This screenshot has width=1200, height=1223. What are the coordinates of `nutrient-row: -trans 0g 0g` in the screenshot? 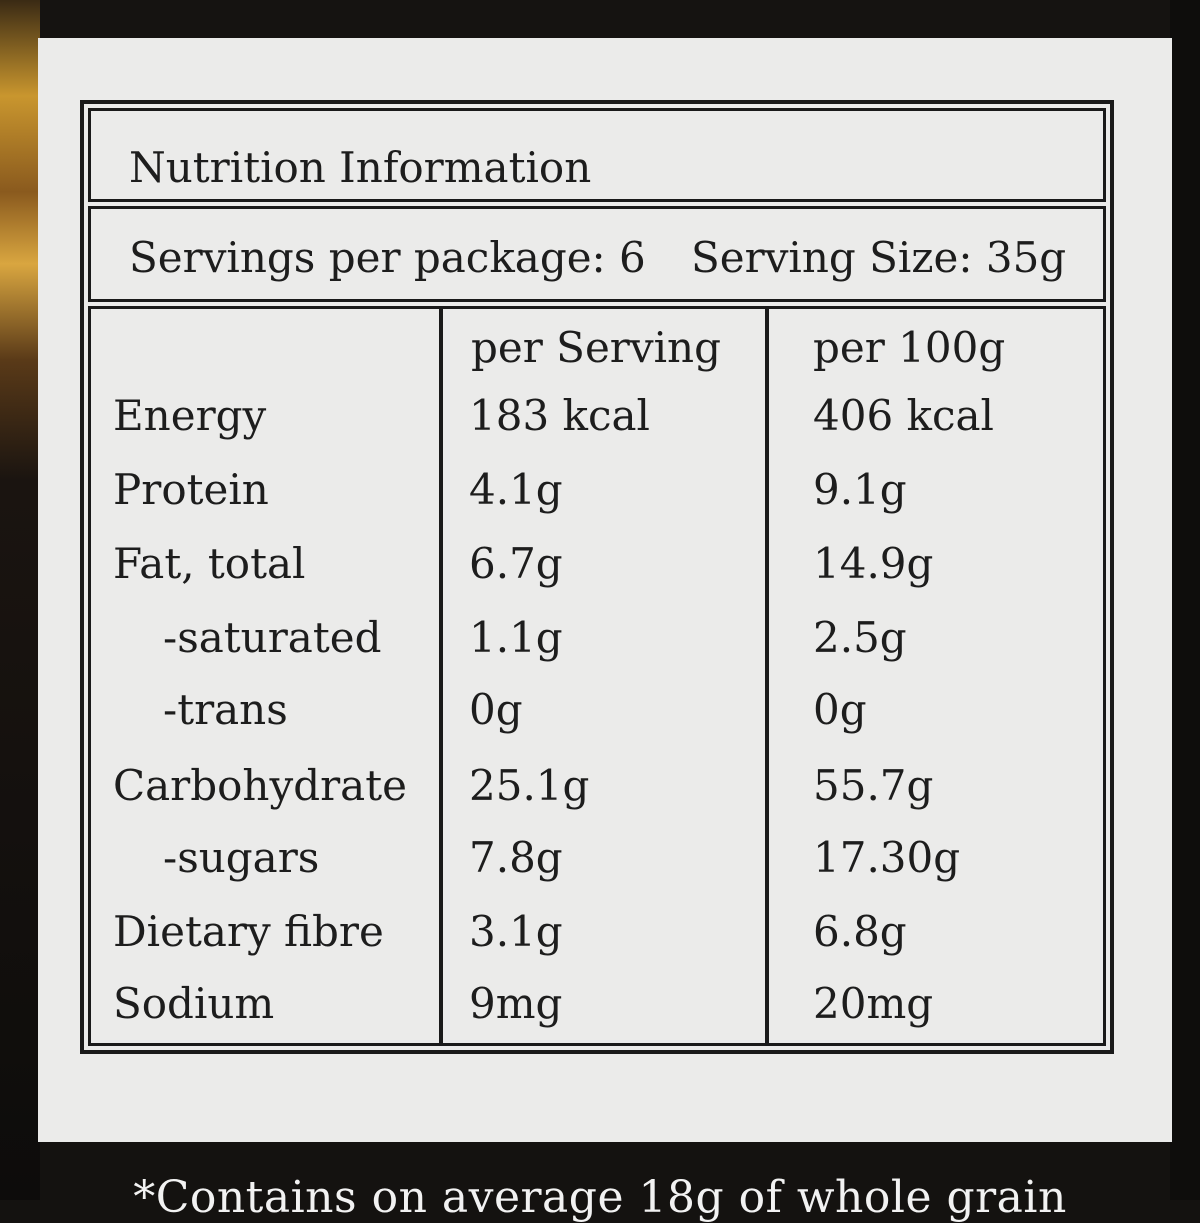 It's located at (597, 715).